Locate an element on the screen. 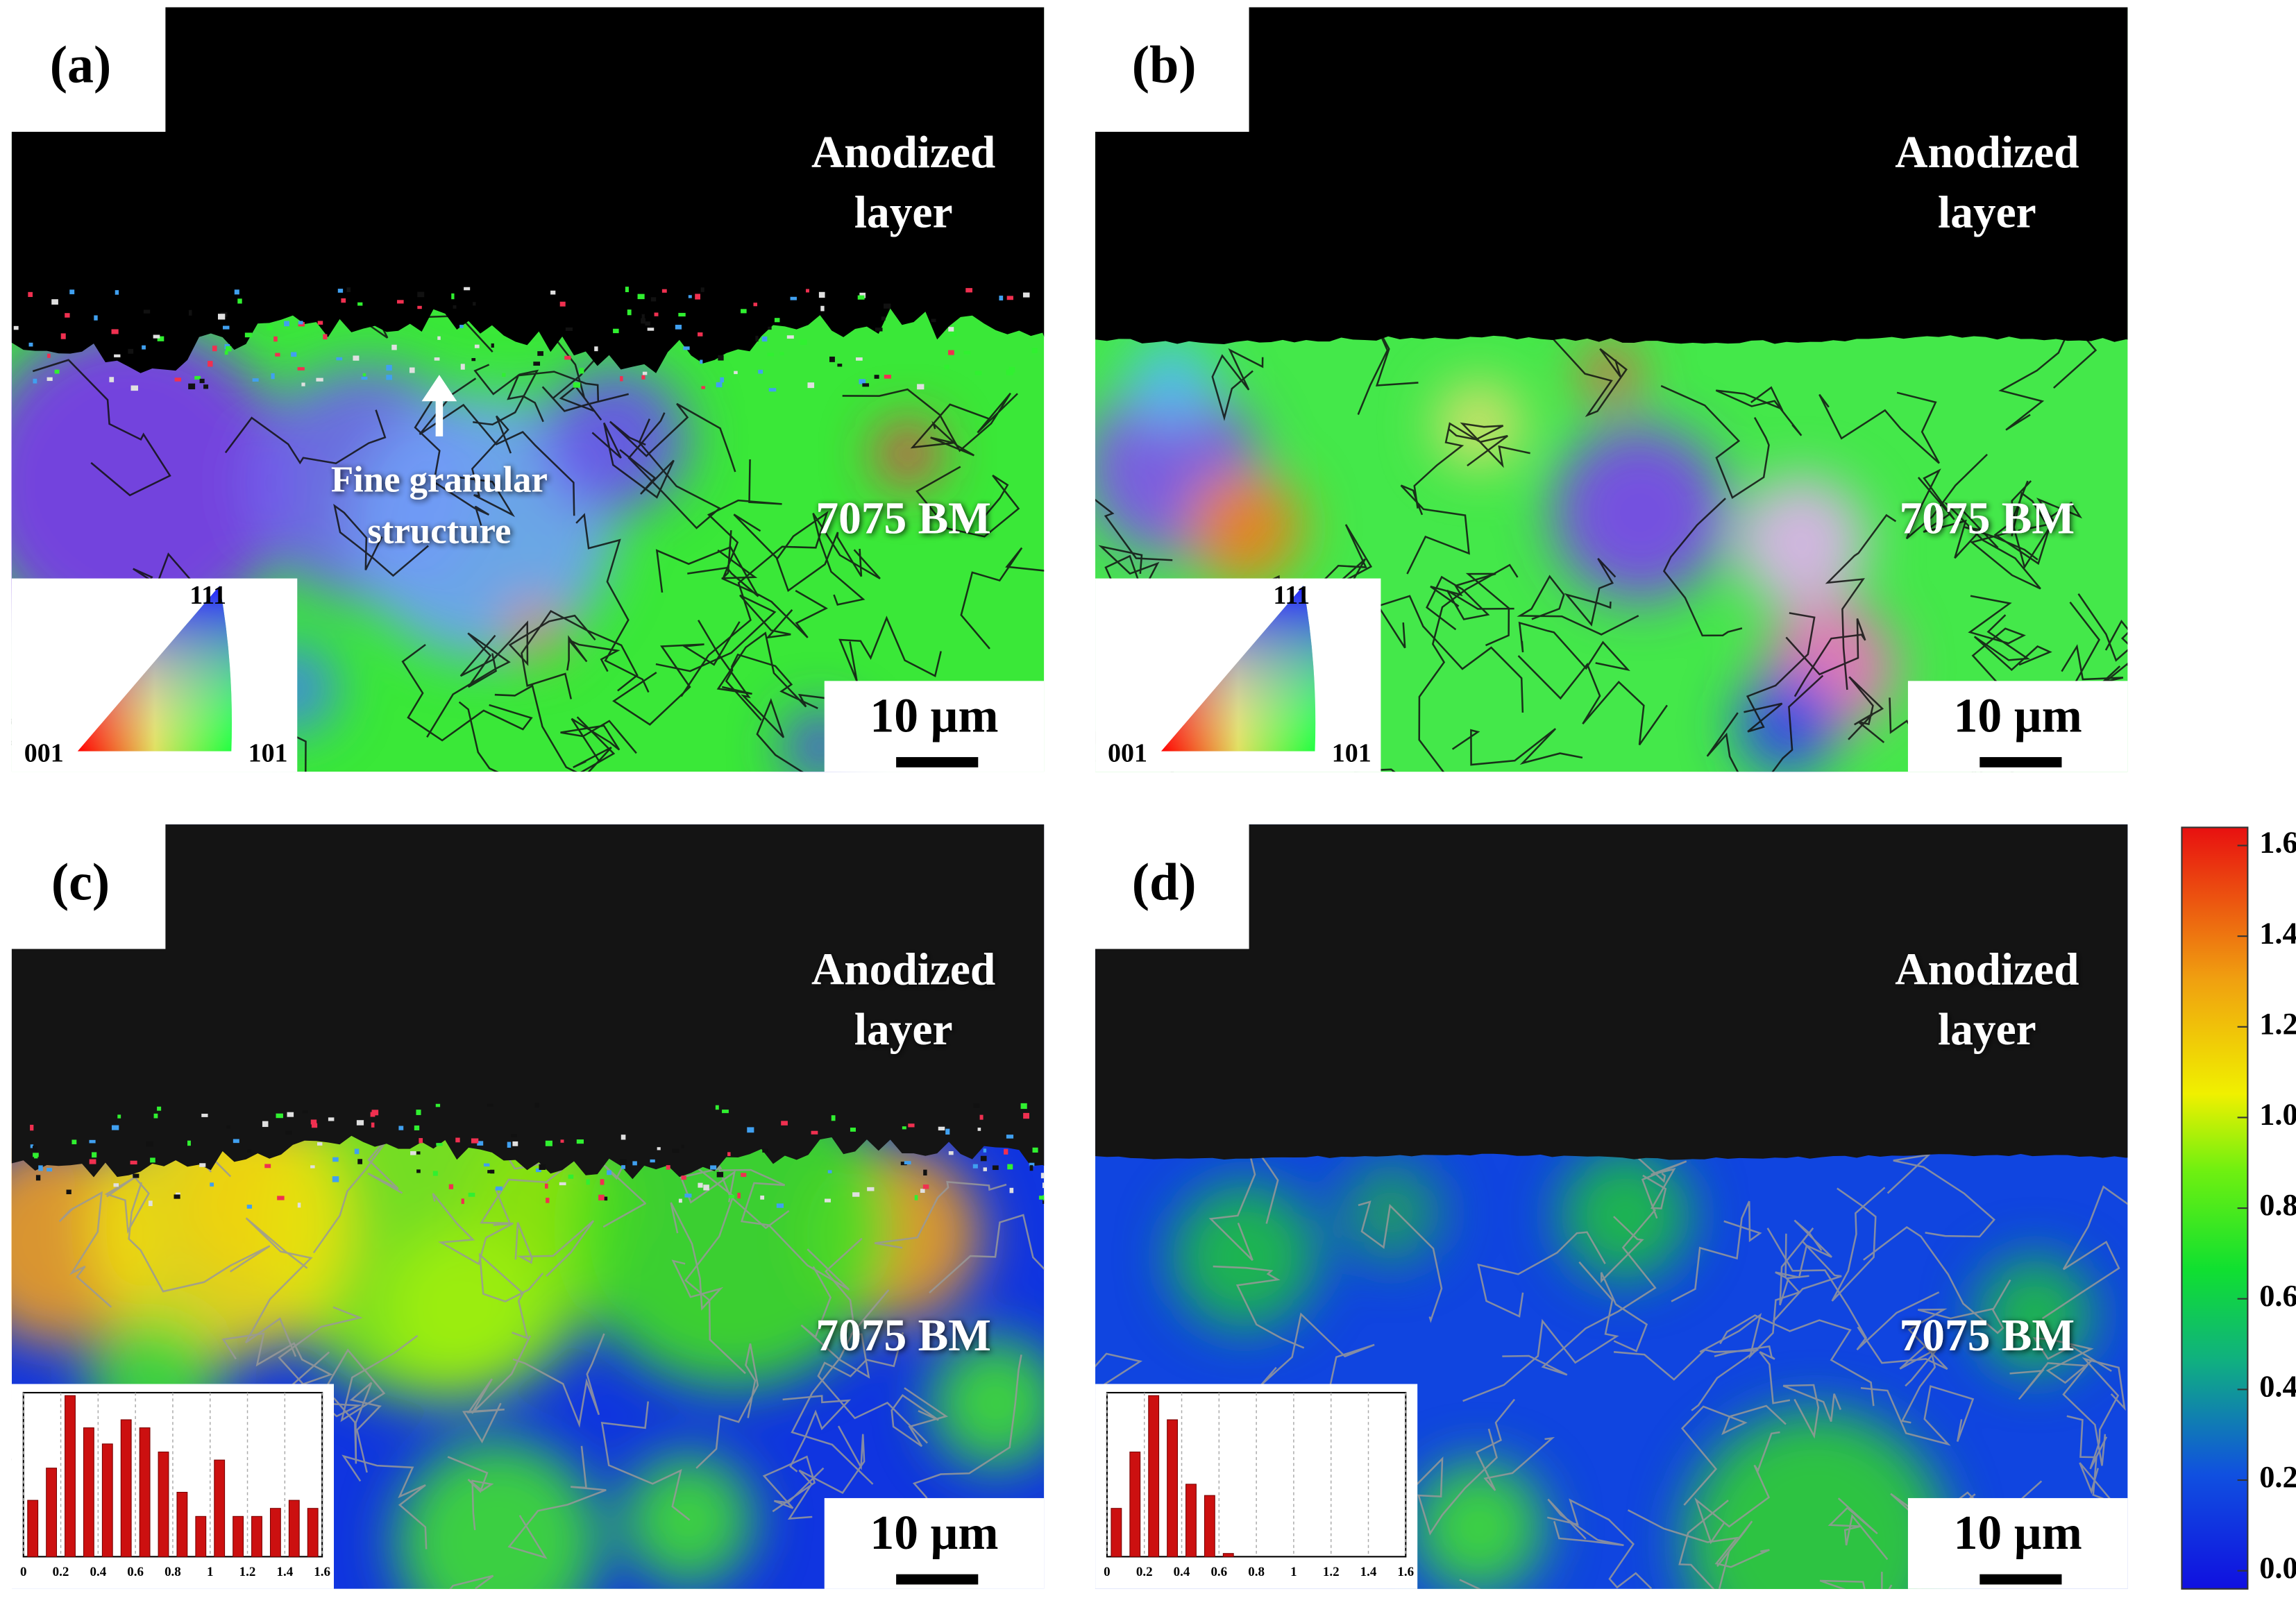 This screenshot has height=1605, width=2296. colorbar is located at coordinates (2215, 1208).